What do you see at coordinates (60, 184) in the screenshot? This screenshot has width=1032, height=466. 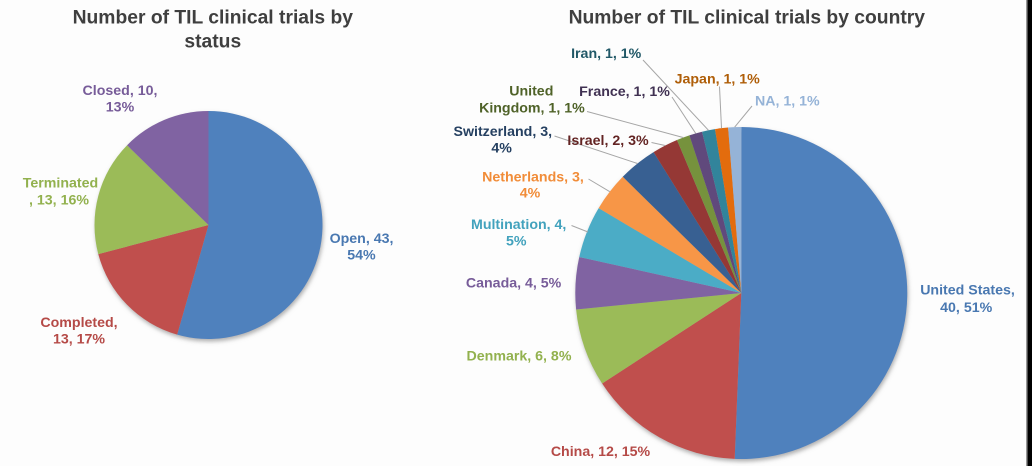 I see `svg-text: Terminated` at bounding box center [60, 184].